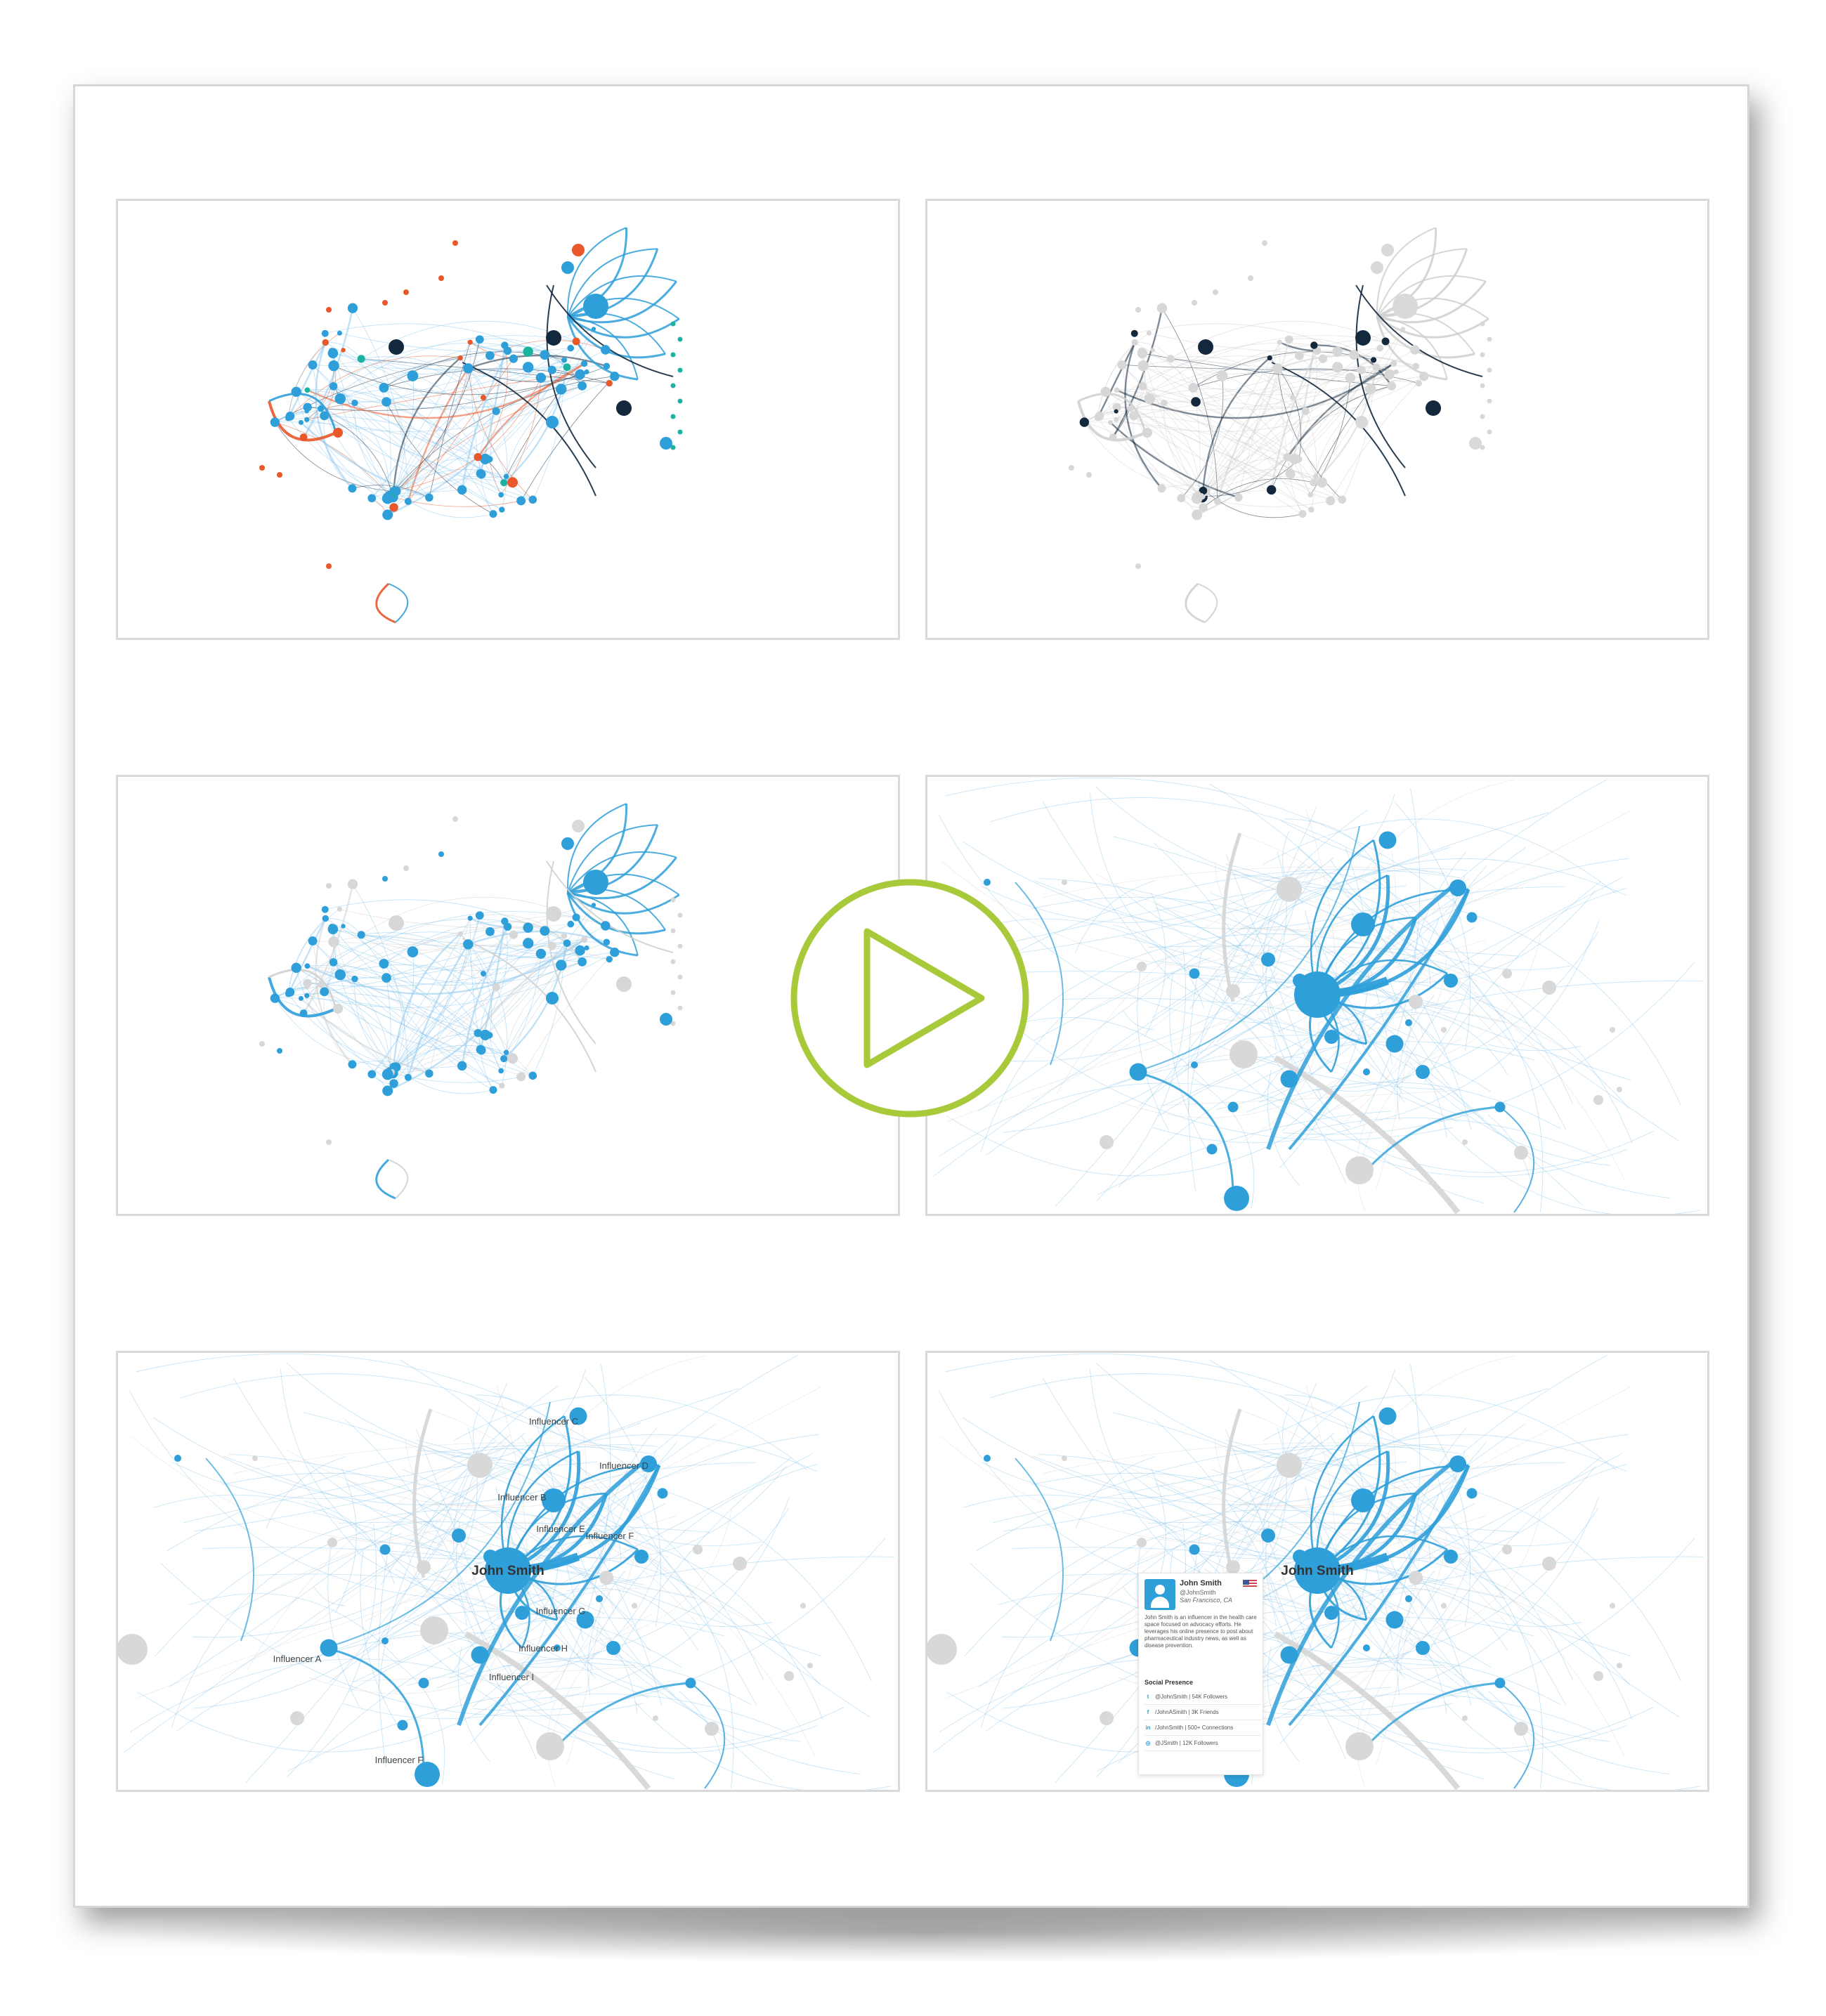 Image resolution: width=1826 pixels, height=2016 pixels. What do you see at coordinates (909, 998) in the screenshot?
I see `play-button` at bounding box center [909, 998].